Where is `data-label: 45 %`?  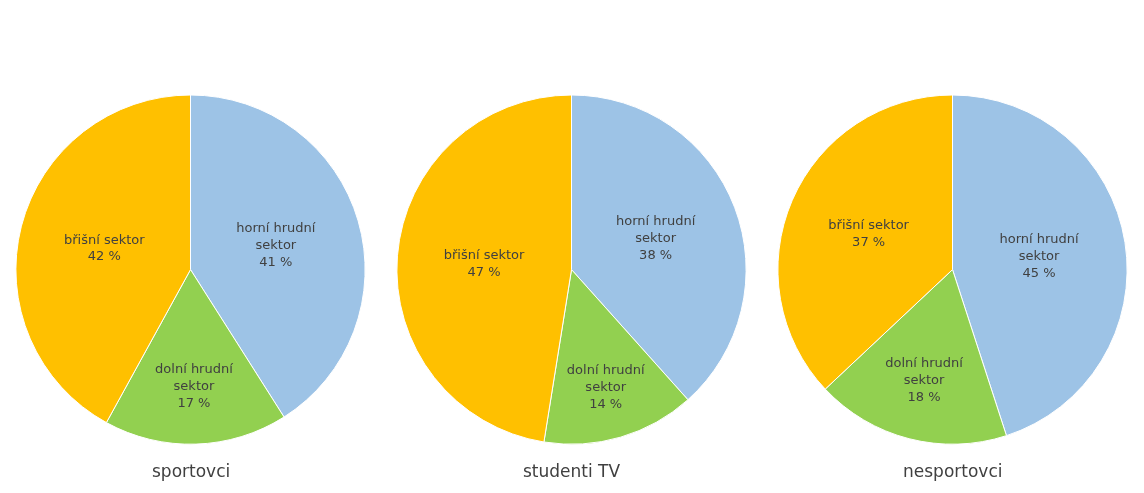 data-label: 45 % is located at coordinates (1039, 273).